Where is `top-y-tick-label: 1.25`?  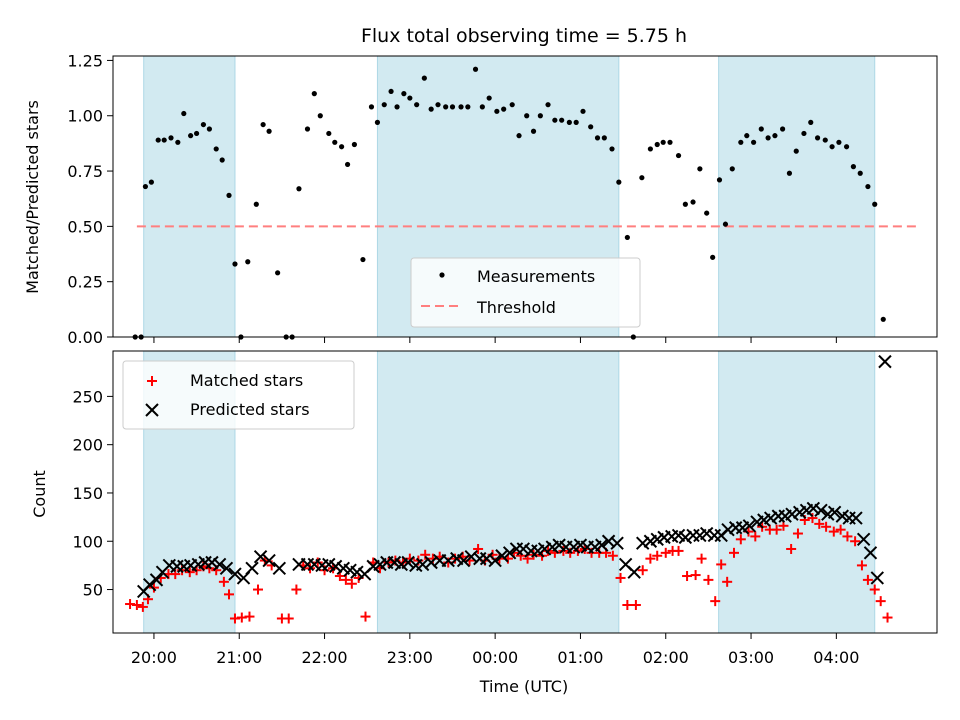
top-y-tick-label: 1.25 is located at coordinates (85, 60).